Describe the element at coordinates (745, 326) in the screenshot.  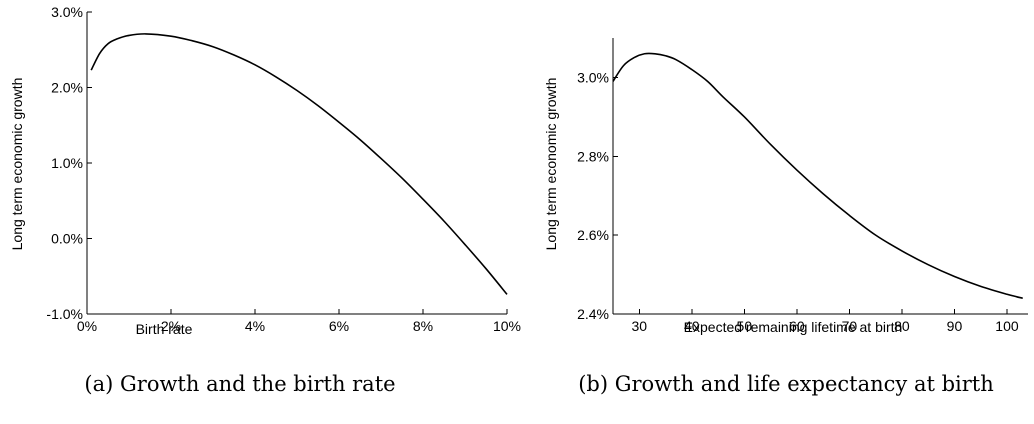
I see `chart-b-x-tick-label: 50` at that location.